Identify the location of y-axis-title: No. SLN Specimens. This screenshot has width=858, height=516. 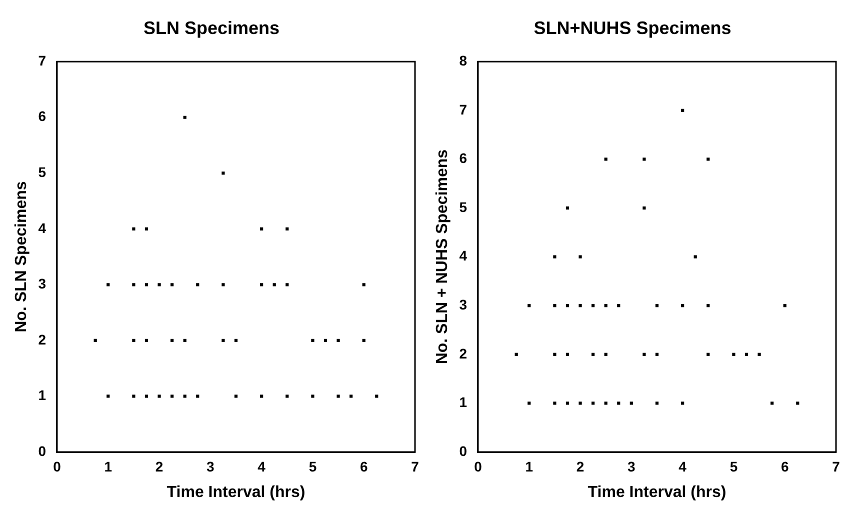
(21, 256).